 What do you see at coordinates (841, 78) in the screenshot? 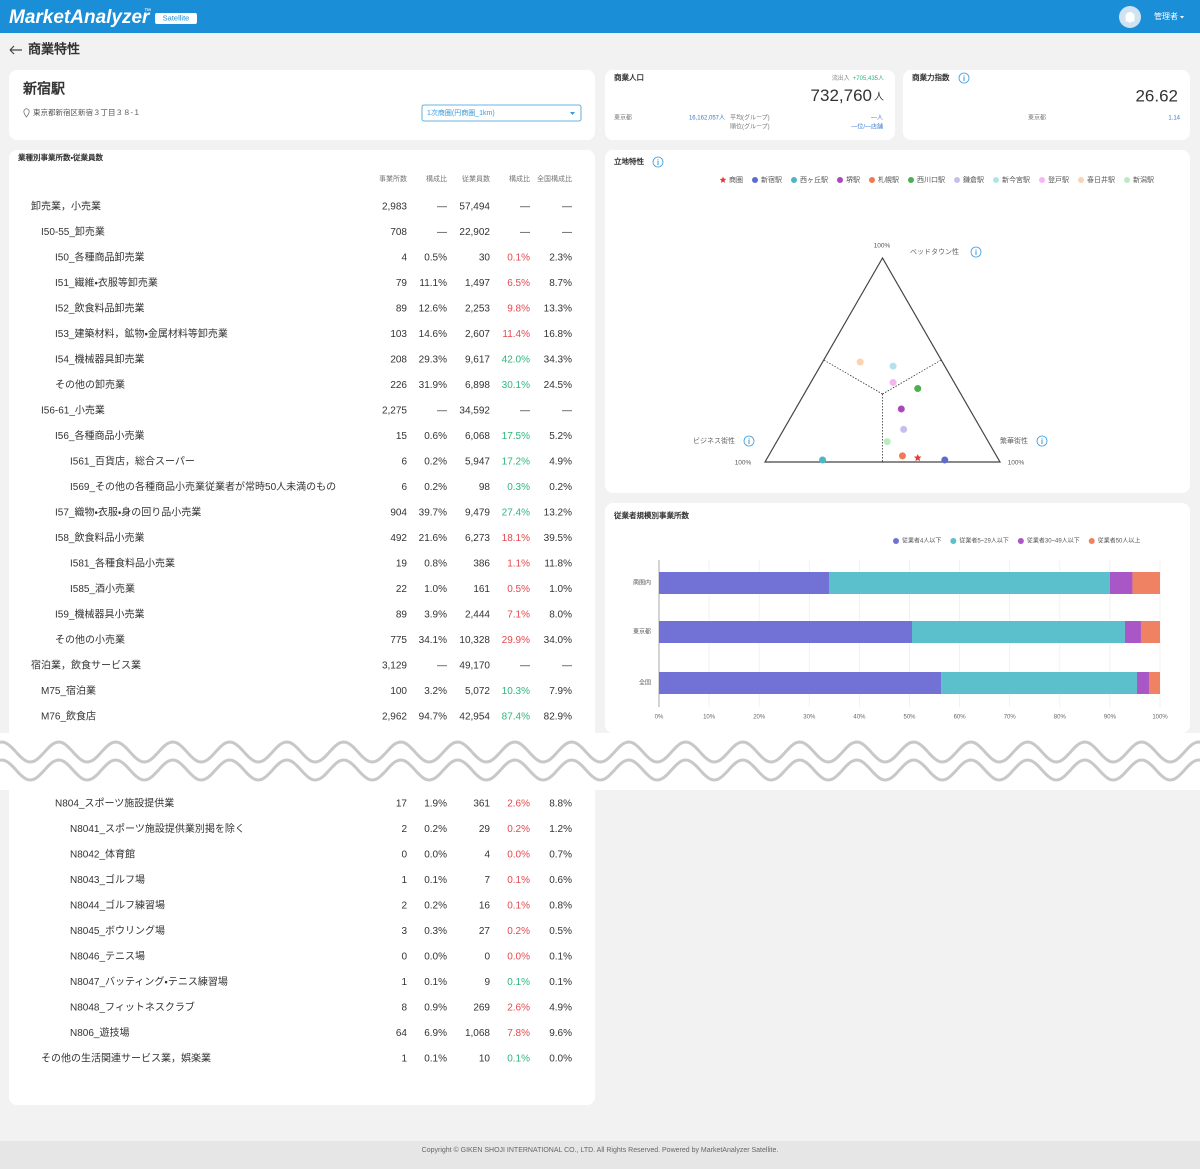
I see `flow-label: 流出入` at bounding box center [841, 78].